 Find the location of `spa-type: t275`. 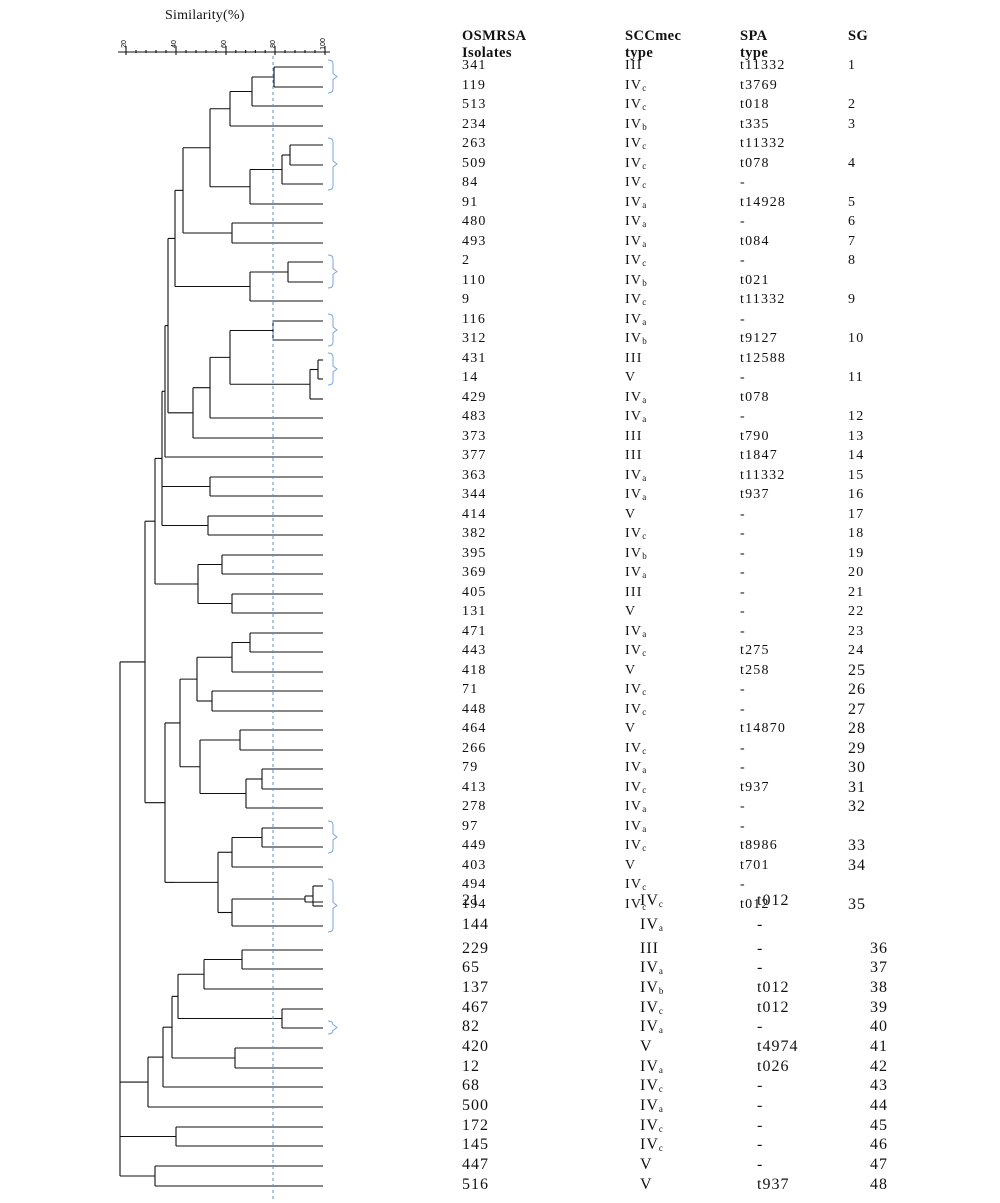

spa-type: t275 is located at coordinates (755, 650).